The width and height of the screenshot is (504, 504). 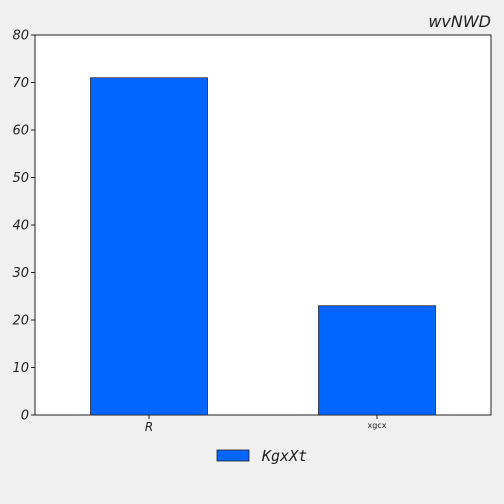 What do you see at coordinates (20, 226) in the screenshot?
I see `y-tick-label: 40` at bounding box center [20, 226].